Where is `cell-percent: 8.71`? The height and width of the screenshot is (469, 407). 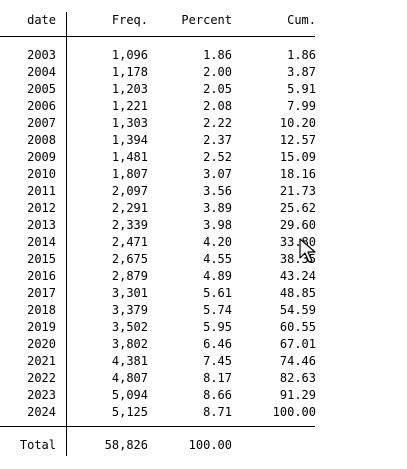 cell-percent: 8.71 is located at coordinates (217, 412).